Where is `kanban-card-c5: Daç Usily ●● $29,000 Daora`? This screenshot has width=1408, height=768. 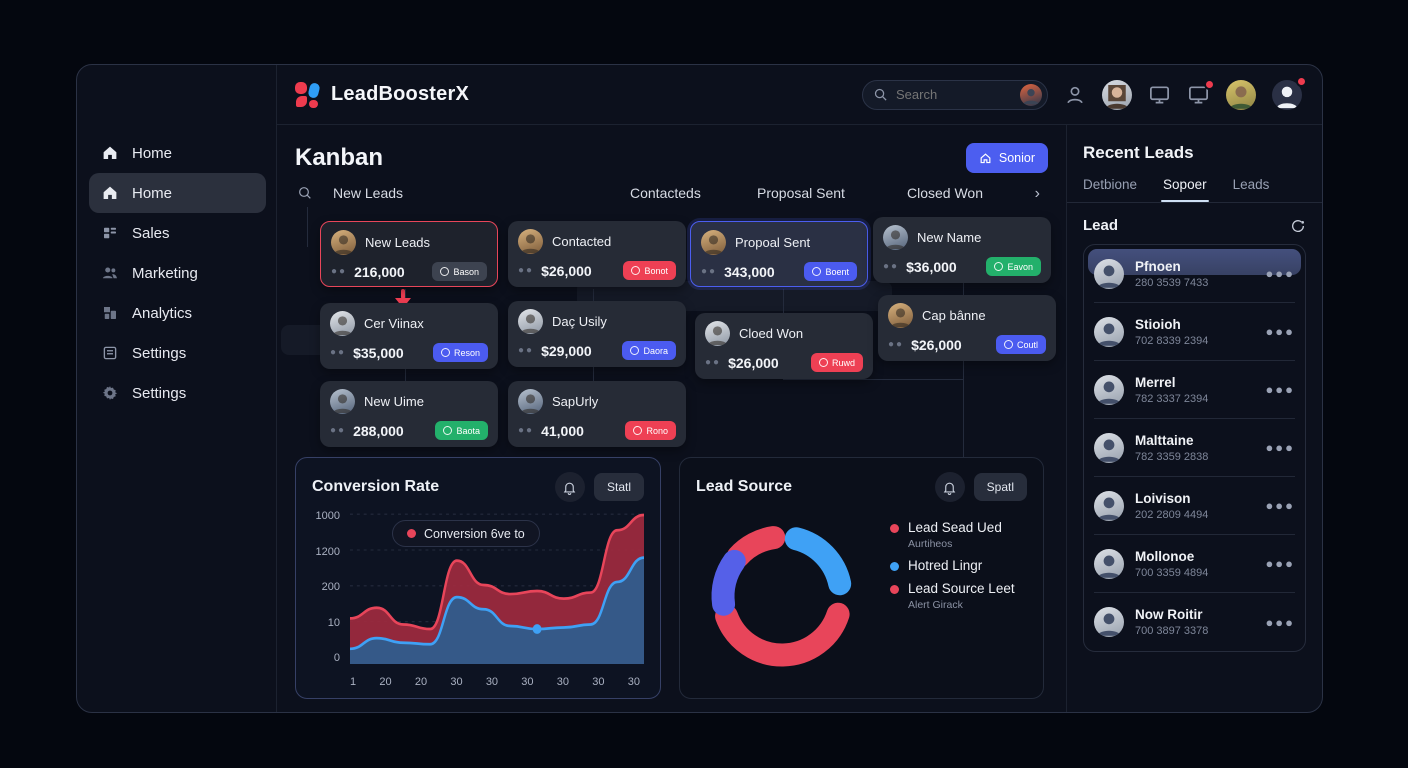
kanban-card-c5: Daç Usily ●● $29,000 Daora is located at coordinates (597, 334).